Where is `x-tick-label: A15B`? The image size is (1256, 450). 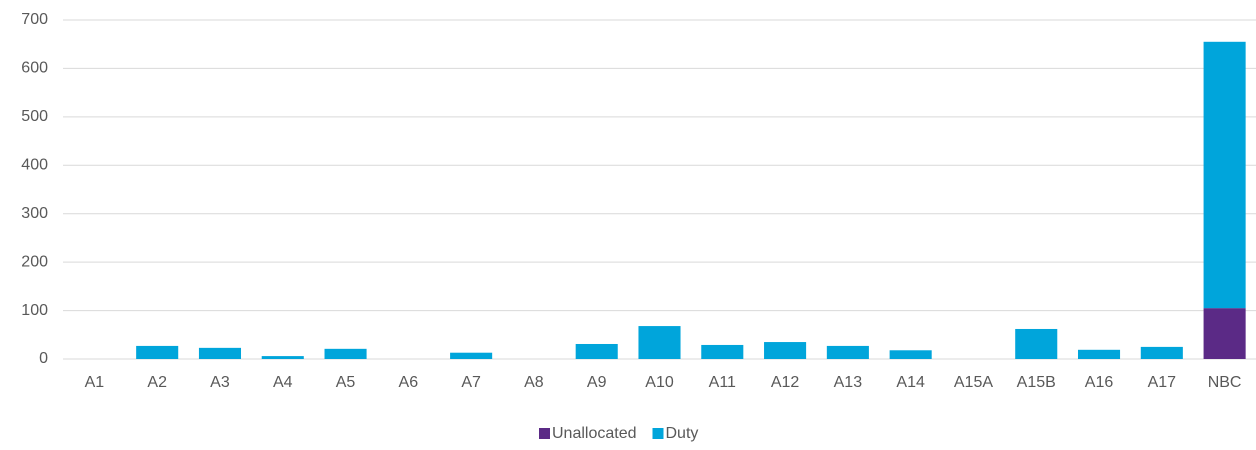 x-tick-label: A15B is located at coordinates (1036, 382).